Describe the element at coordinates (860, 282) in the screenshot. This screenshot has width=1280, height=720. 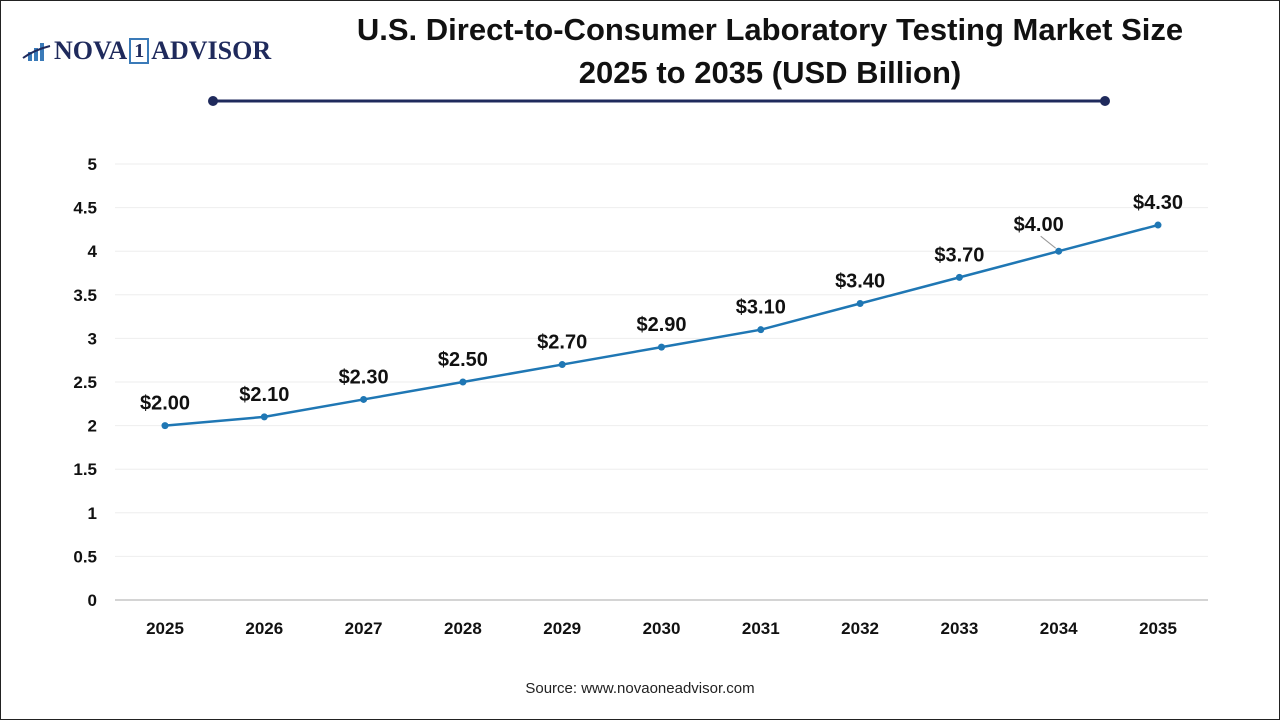
I see `data-label: $3.40` at that location.